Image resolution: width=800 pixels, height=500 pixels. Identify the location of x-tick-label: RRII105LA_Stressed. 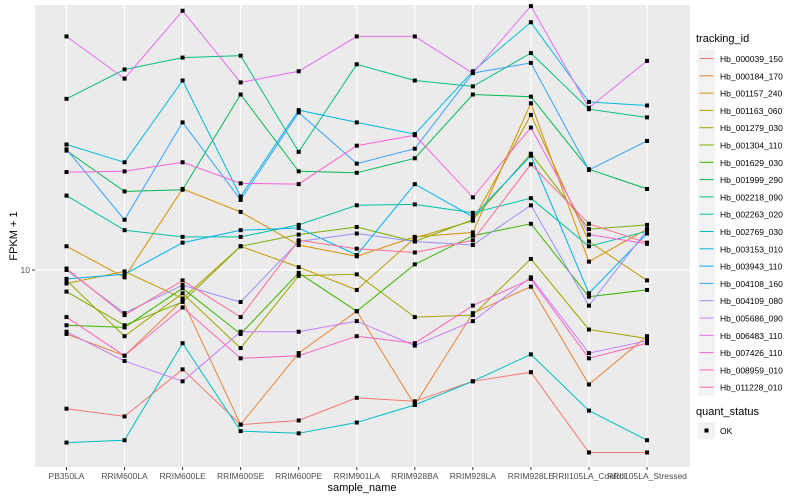
(647, 476).